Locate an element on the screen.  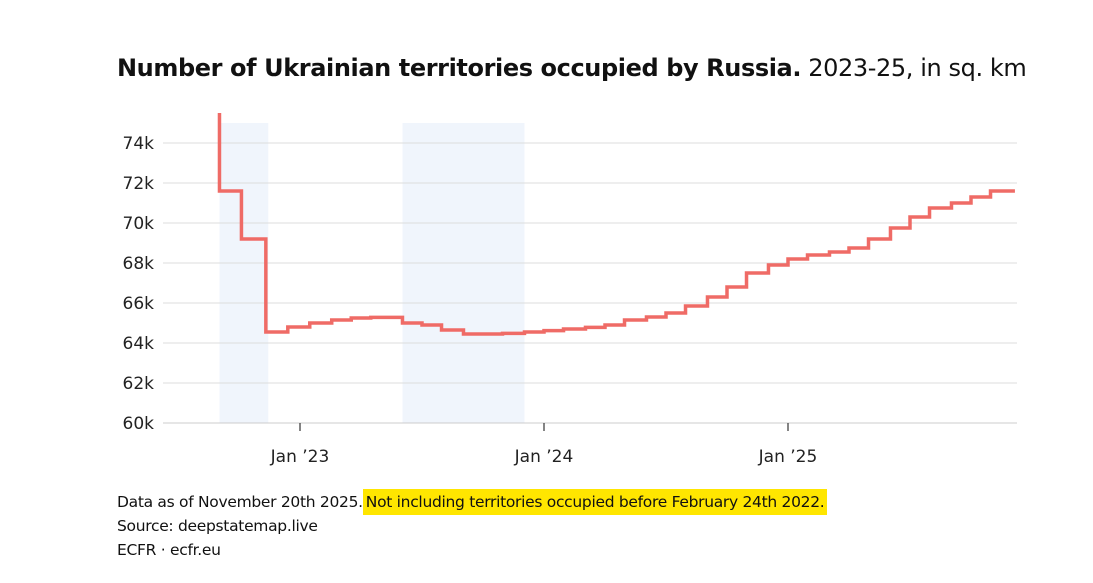
footer-source: Source: deepstatemap.live is located at coordinates (217, 526).